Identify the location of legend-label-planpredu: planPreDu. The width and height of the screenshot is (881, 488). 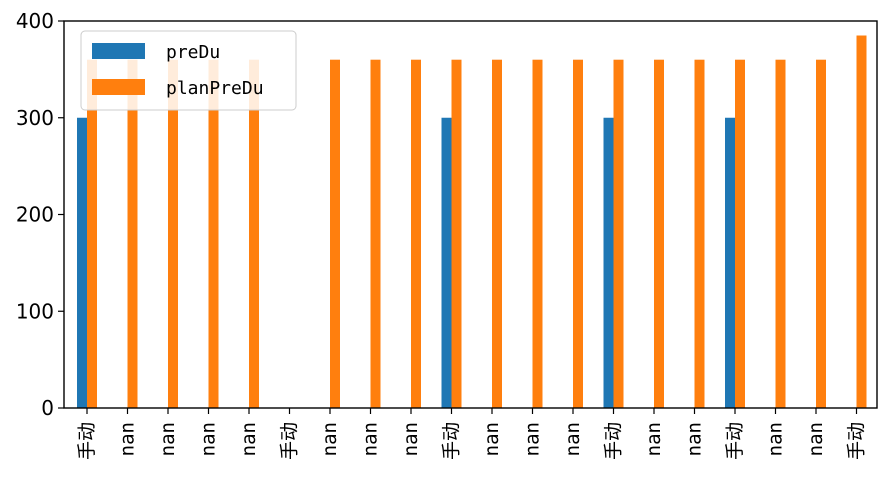
(215, 88).